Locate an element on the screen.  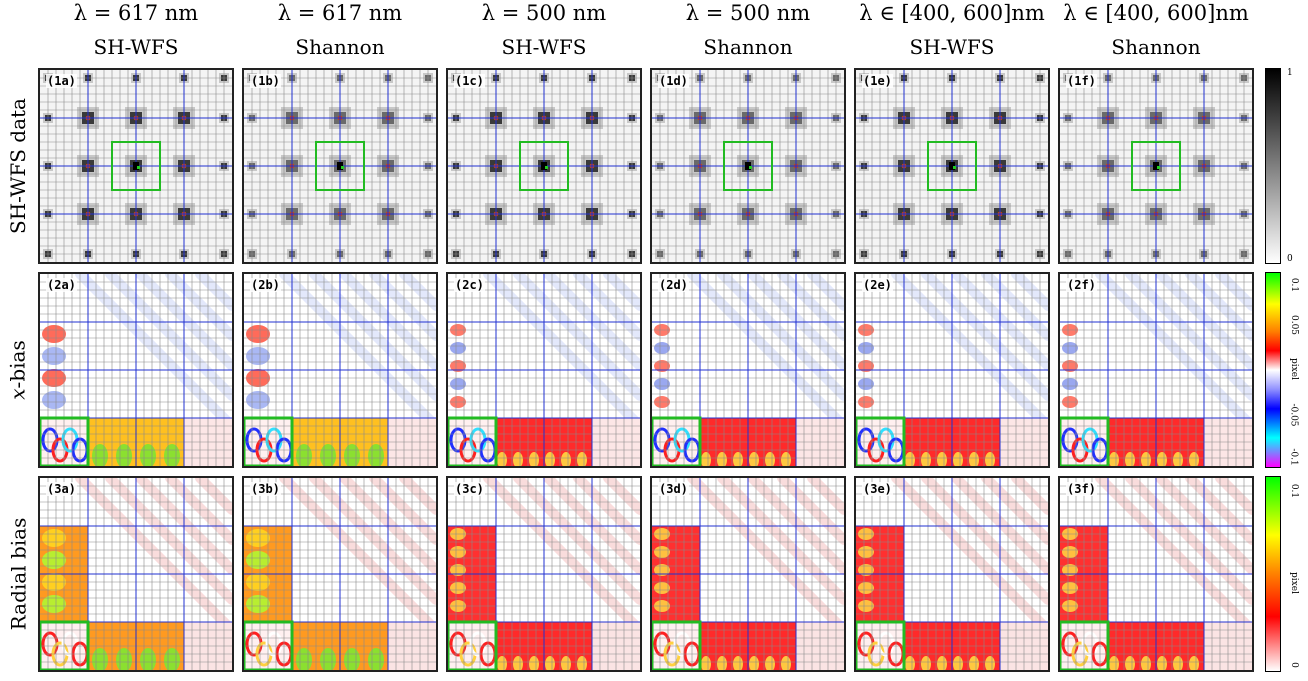
panel-3d: (3d) is located at coordinates (748, 574).